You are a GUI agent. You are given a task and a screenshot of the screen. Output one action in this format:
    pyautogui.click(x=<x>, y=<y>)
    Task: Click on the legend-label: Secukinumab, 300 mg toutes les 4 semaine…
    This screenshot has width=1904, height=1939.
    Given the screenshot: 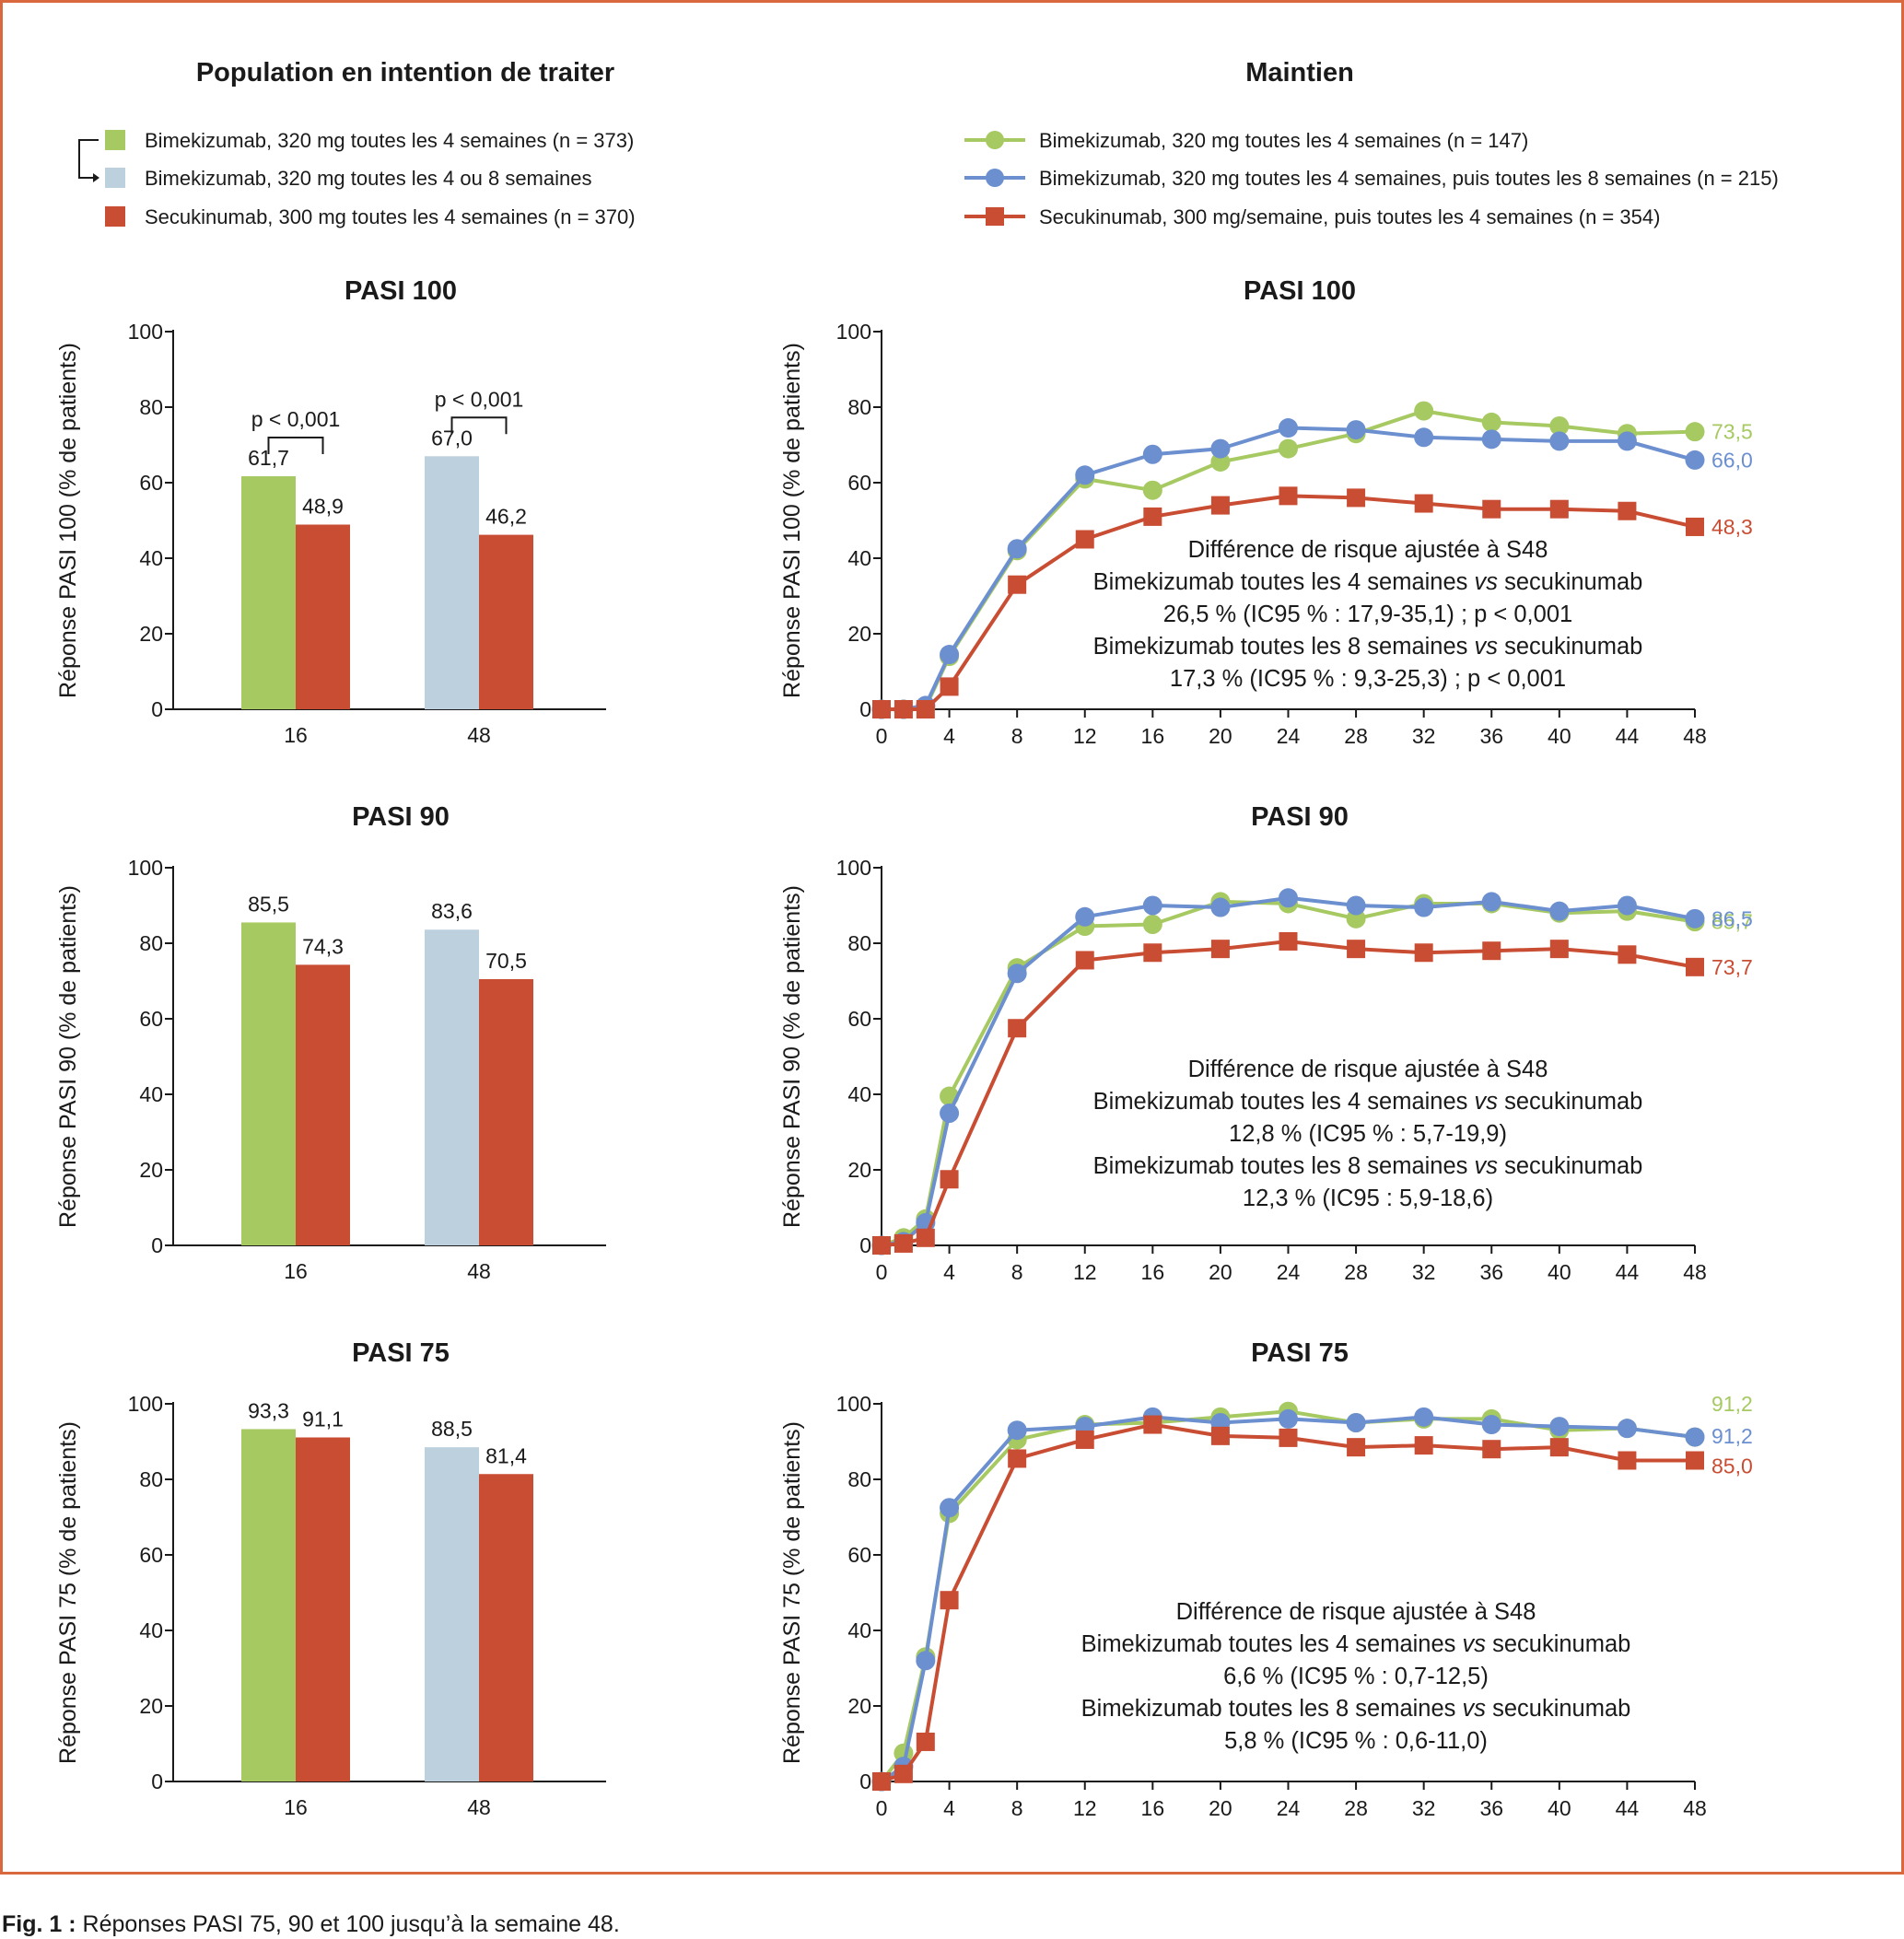 What is the action you would take?
    pyautogui.click(x=390, y=216)
    